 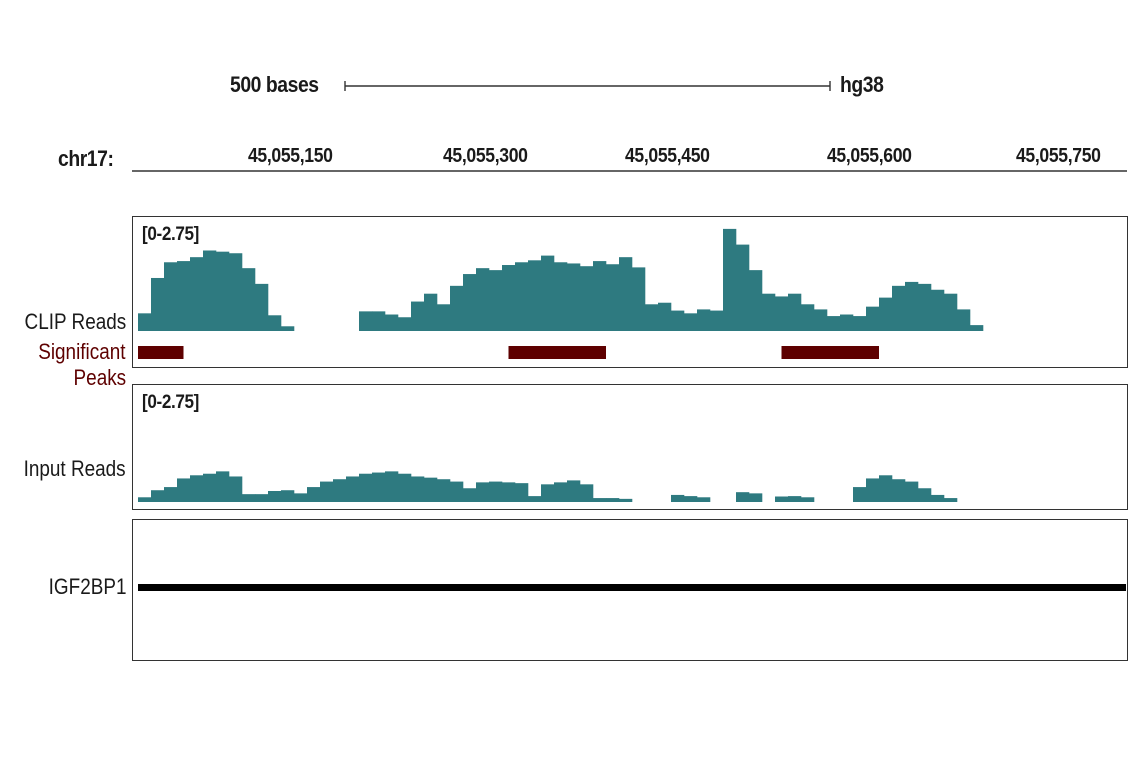 I want to click on input-track-label: Input Reads, so click(x=74, y=468).